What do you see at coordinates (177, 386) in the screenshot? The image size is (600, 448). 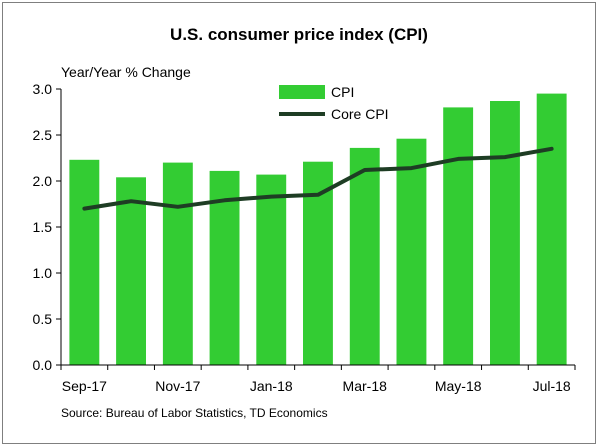 I see `x-tick-label-nov-17: Nov-17` at bounding box center [177, 386].